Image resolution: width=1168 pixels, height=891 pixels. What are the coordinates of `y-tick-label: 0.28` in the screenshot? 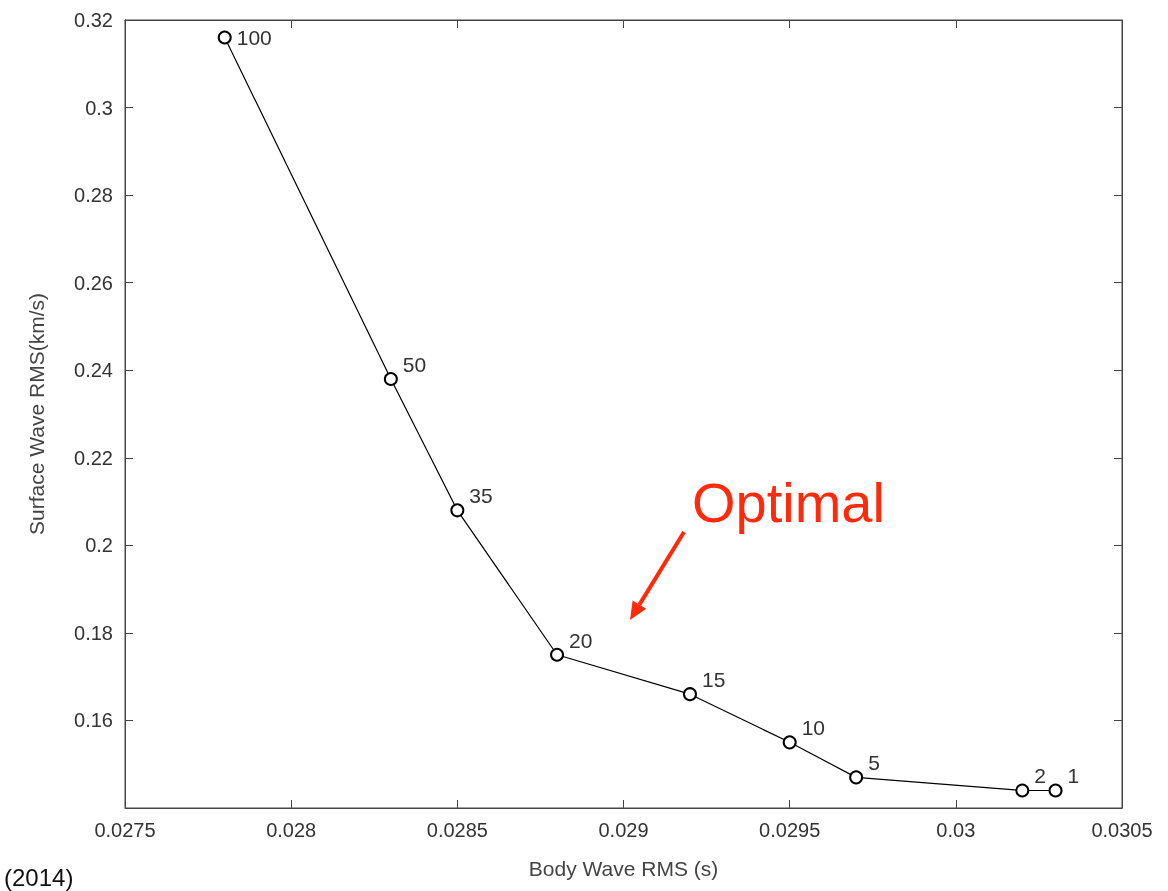 It's located at (93, 195).